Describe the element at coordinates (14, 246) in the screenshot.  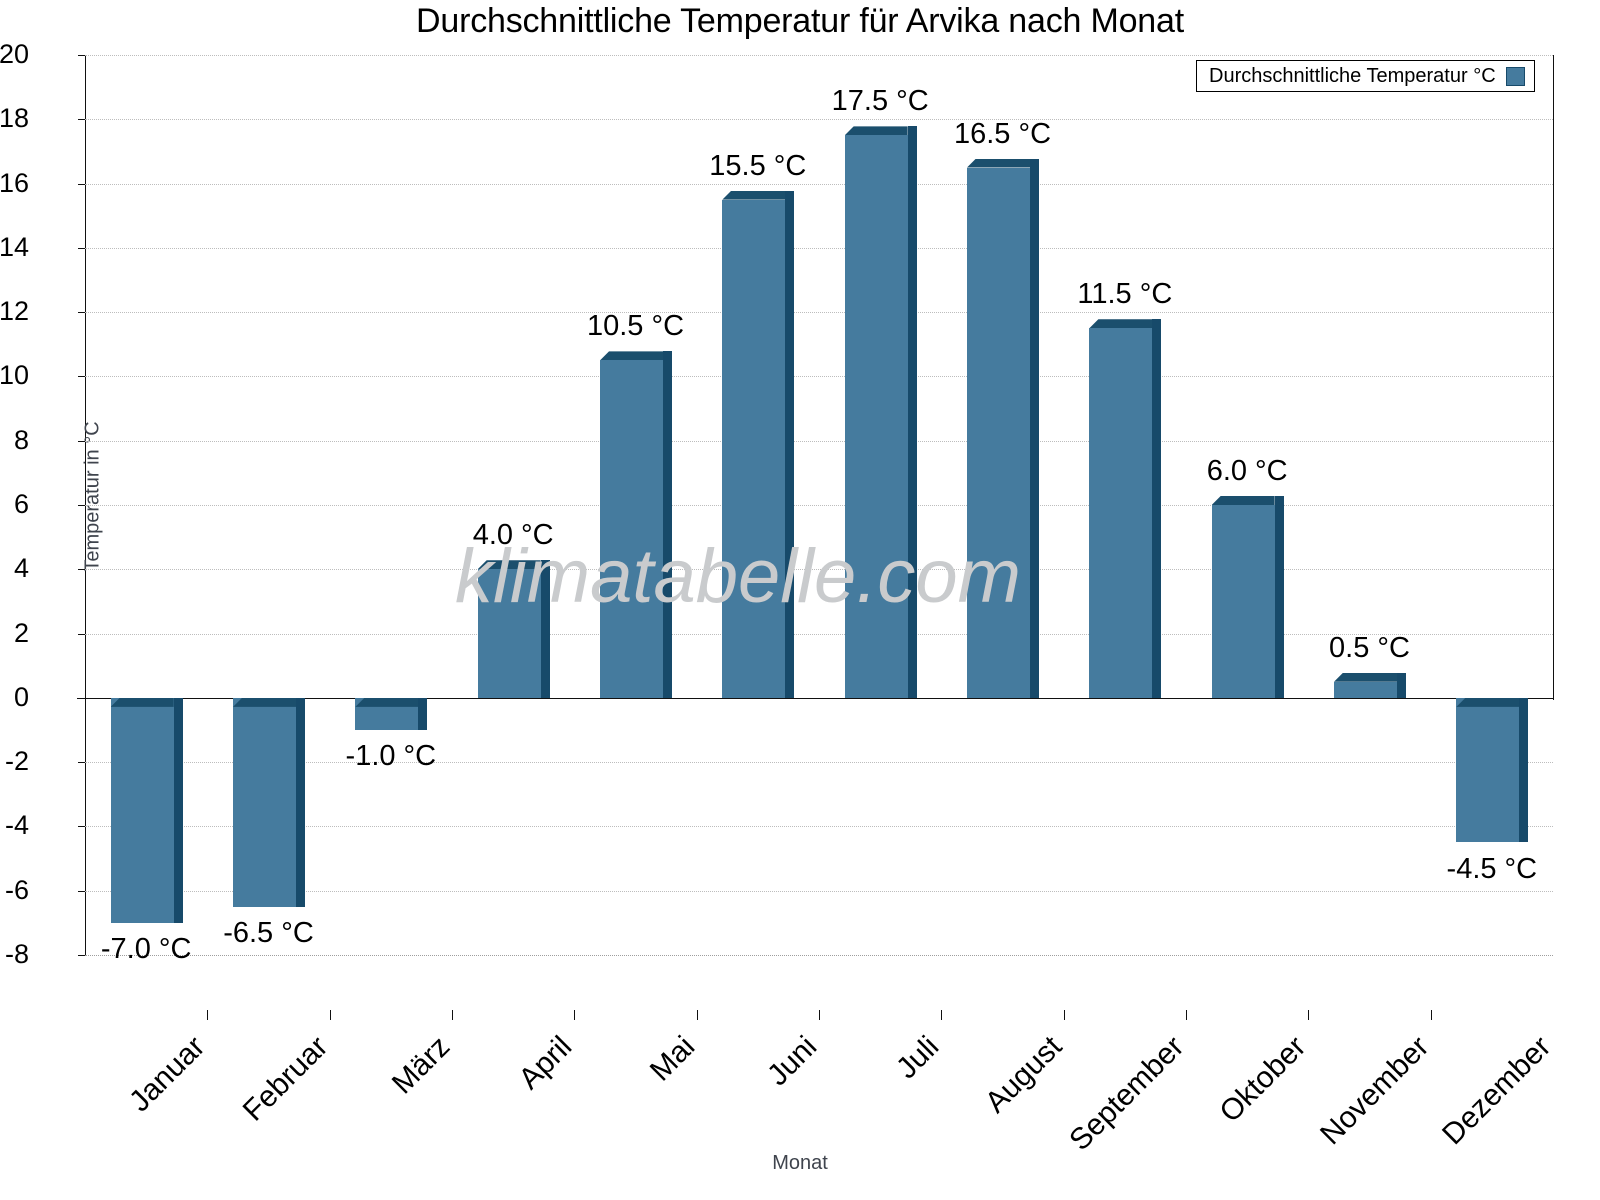
I see `y-tick-label: 14` at that location.